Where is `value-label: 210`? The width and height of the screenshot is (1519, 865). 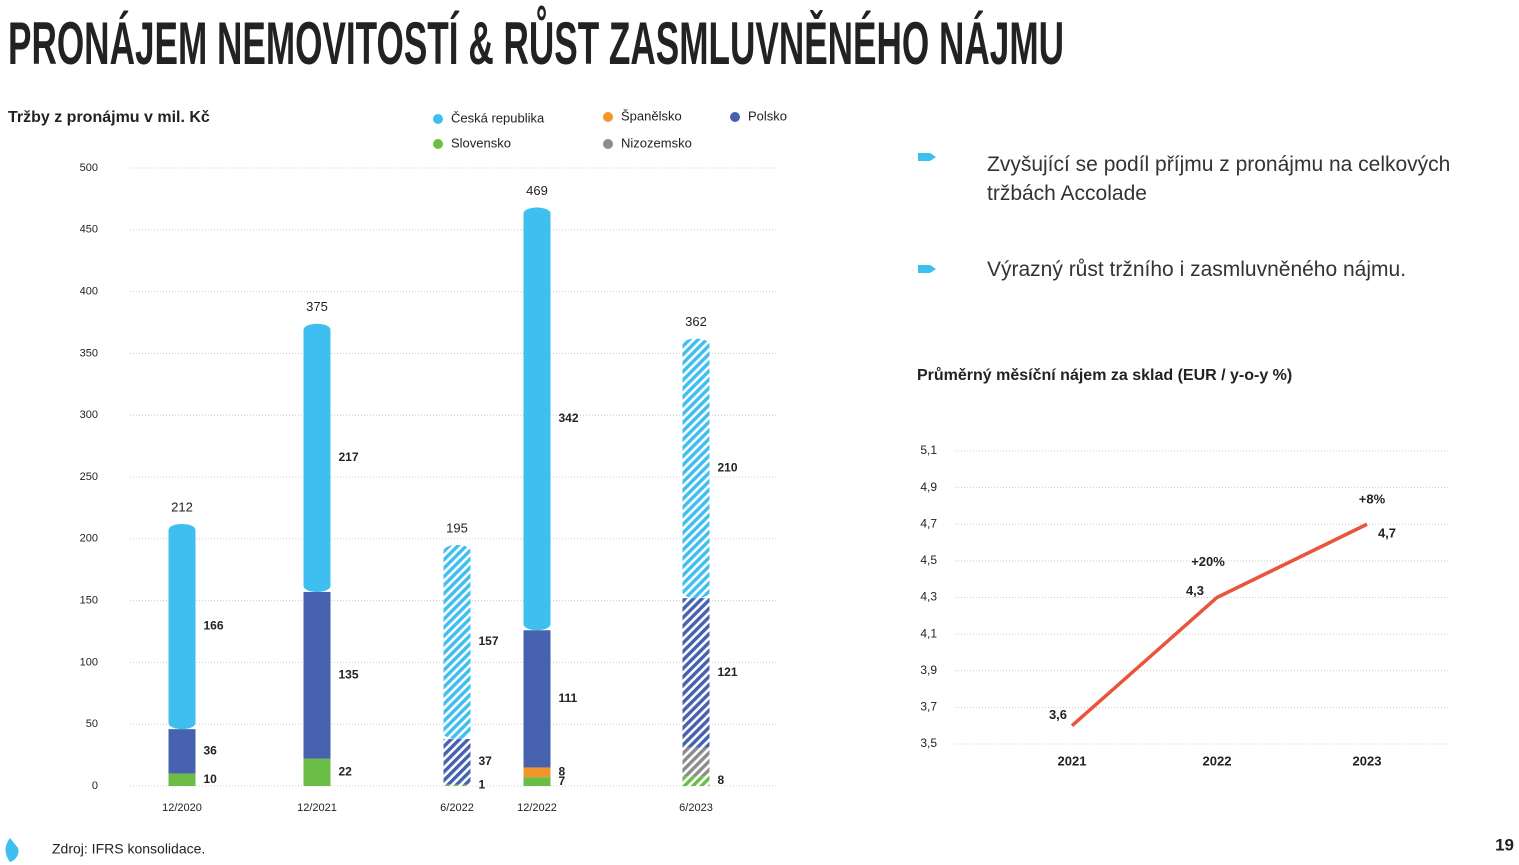
value-label: 210 is located at coordinates (728, 468).